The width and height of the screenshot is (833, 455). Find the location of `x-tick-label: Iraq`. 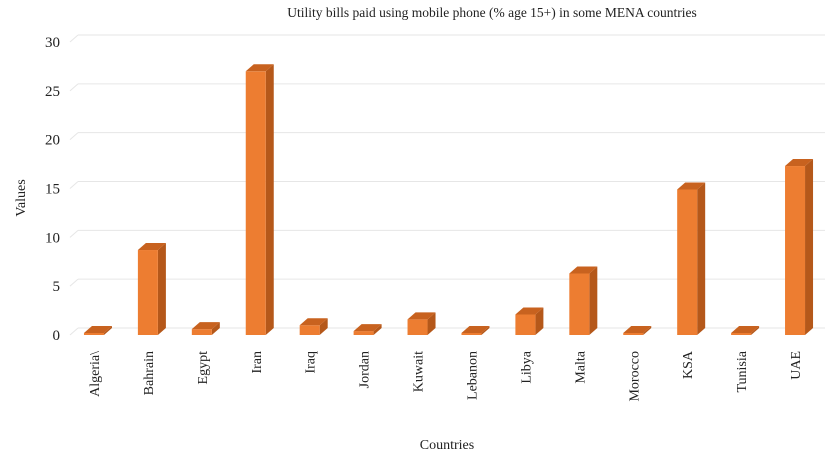

x-tick-label: Iraq is located at coordinates (311, 362).